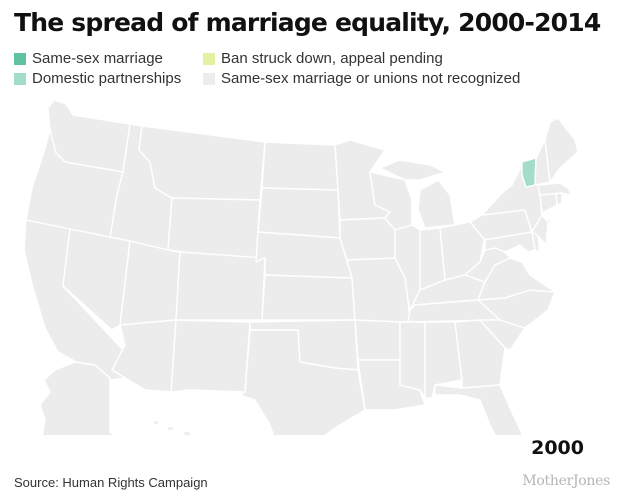  I want to click on state-iowa, so click(367, 239).